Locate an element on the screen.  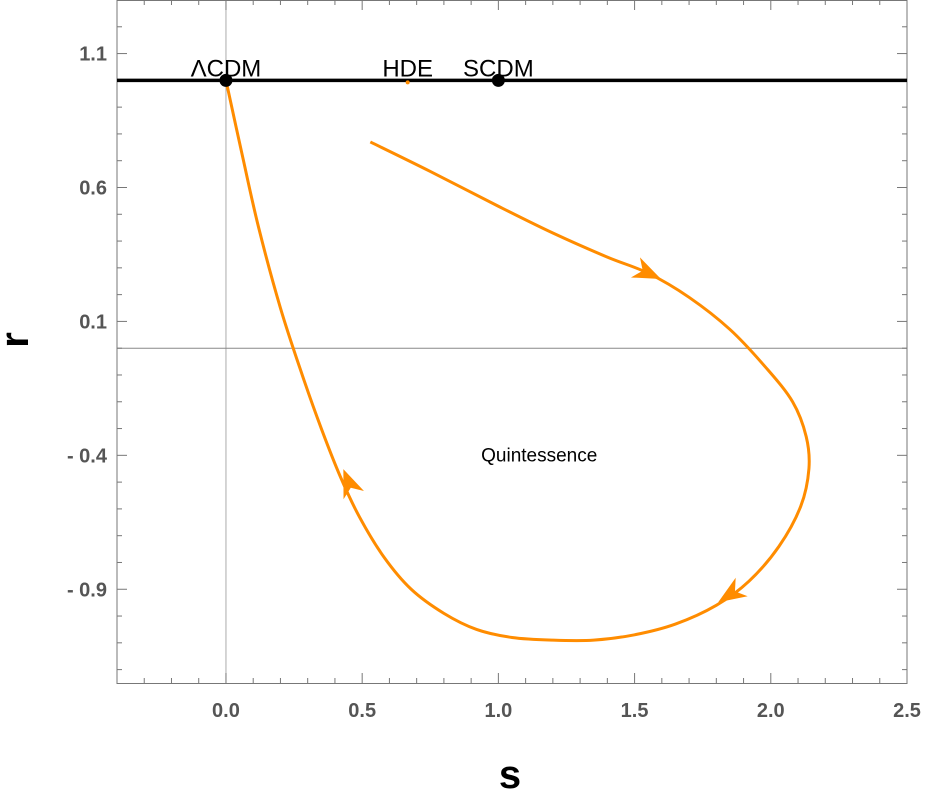
x-tick-label: 2.0 is located at coordinates (771, 711).